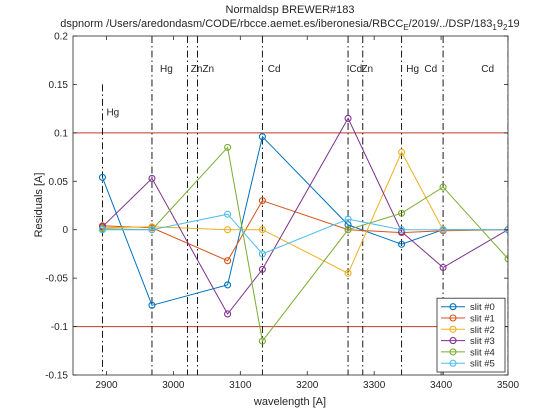  I want to click on legend-label-1: slit #1, so click(482, 319).